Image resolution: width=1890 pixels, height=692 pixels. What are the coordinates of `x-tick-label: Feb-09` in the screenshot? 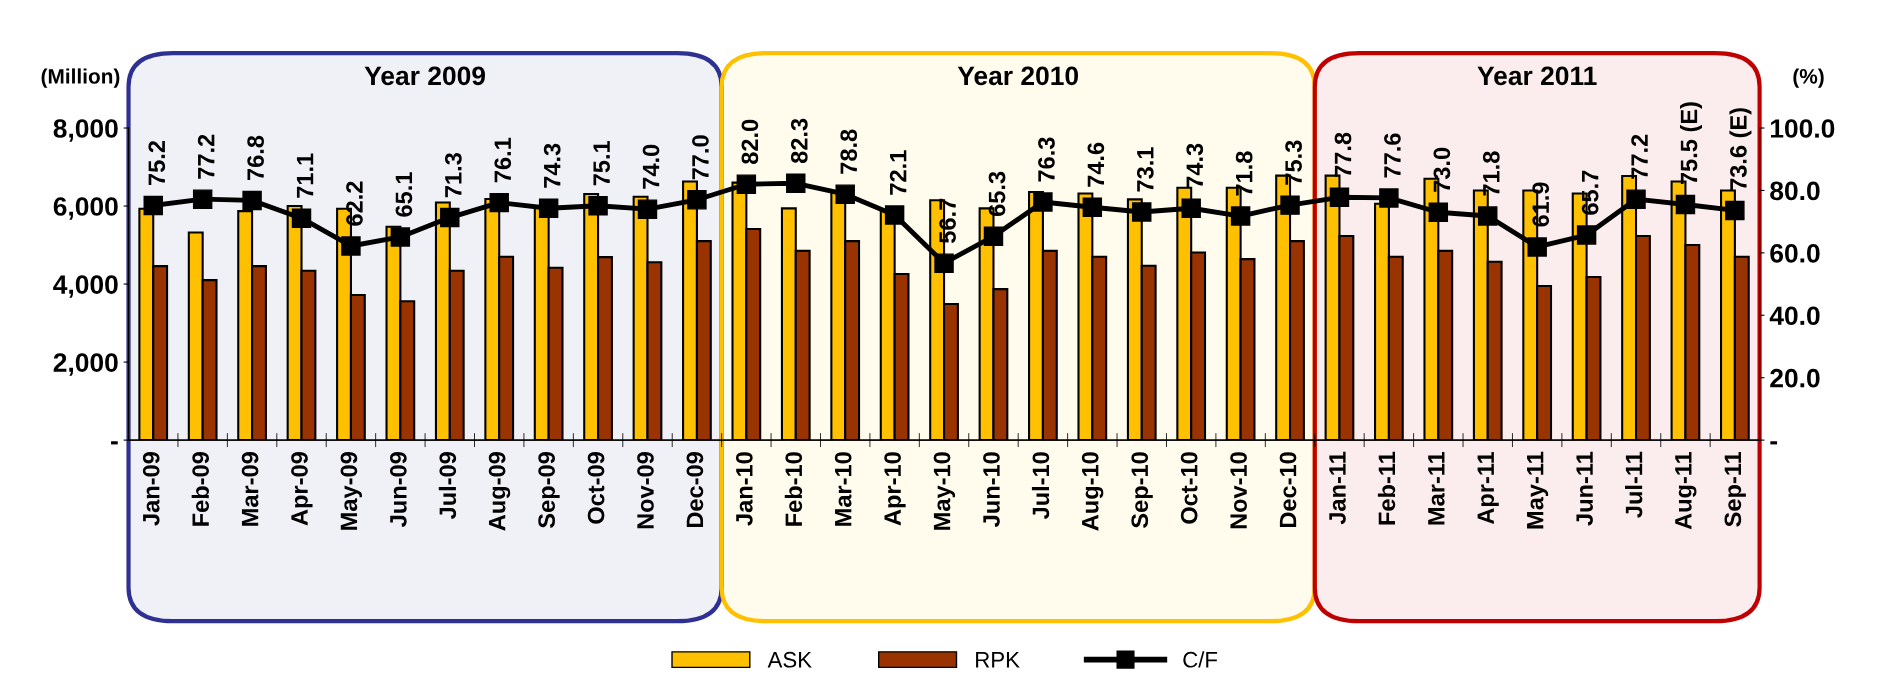 It's located at (200, 489).